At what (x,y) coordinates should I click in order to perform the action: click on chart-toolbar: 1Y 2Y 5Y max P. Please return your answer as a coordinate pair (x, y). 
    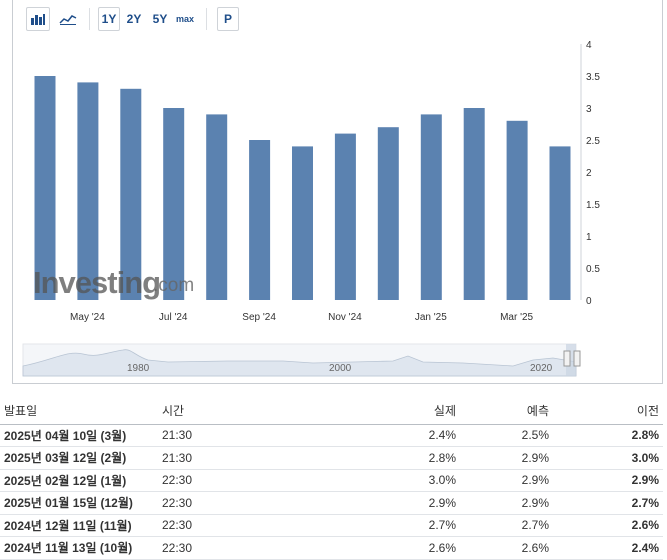
    Looking at the image, I should click on (338, 19).